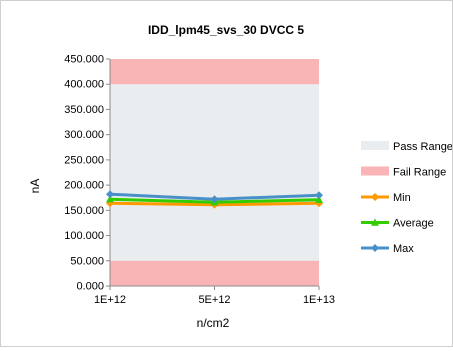  I want to click on legend-marker-min, so click(375, 197).